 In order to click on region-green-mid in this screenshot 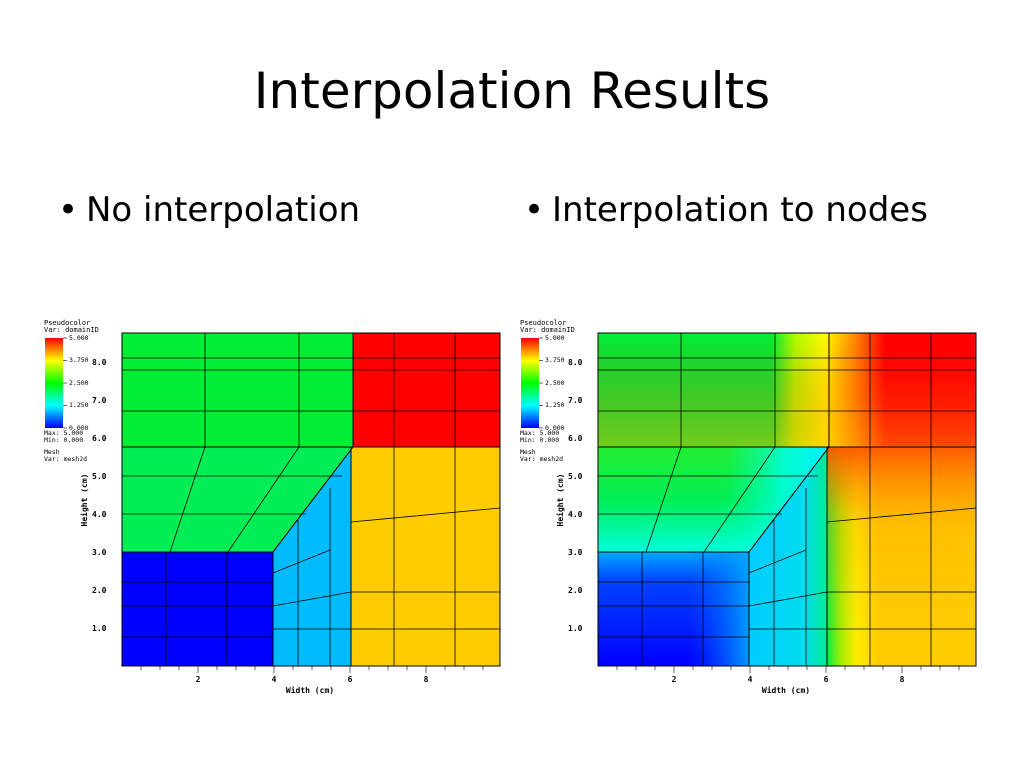, I will do `click(237, 499)`.